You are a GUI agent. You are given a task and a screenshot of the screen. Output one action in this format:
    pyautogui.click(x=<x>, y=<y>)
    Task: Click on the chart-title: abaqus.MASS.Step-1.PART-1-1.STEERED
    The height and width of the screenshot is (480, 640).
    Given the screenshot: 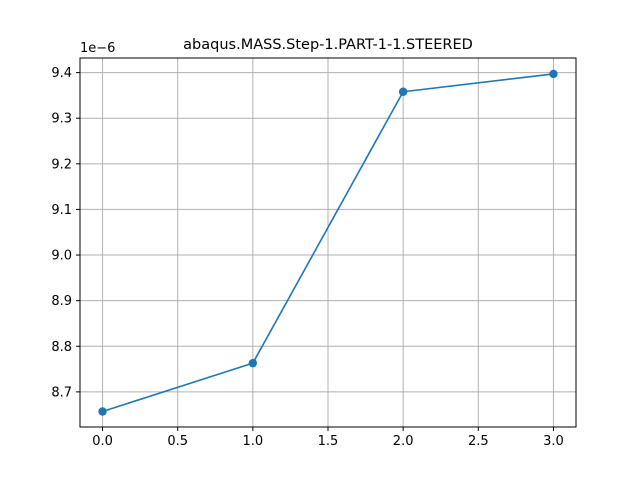 What is the action you would take?
    pyautogui.click(x=328, y=45)
    